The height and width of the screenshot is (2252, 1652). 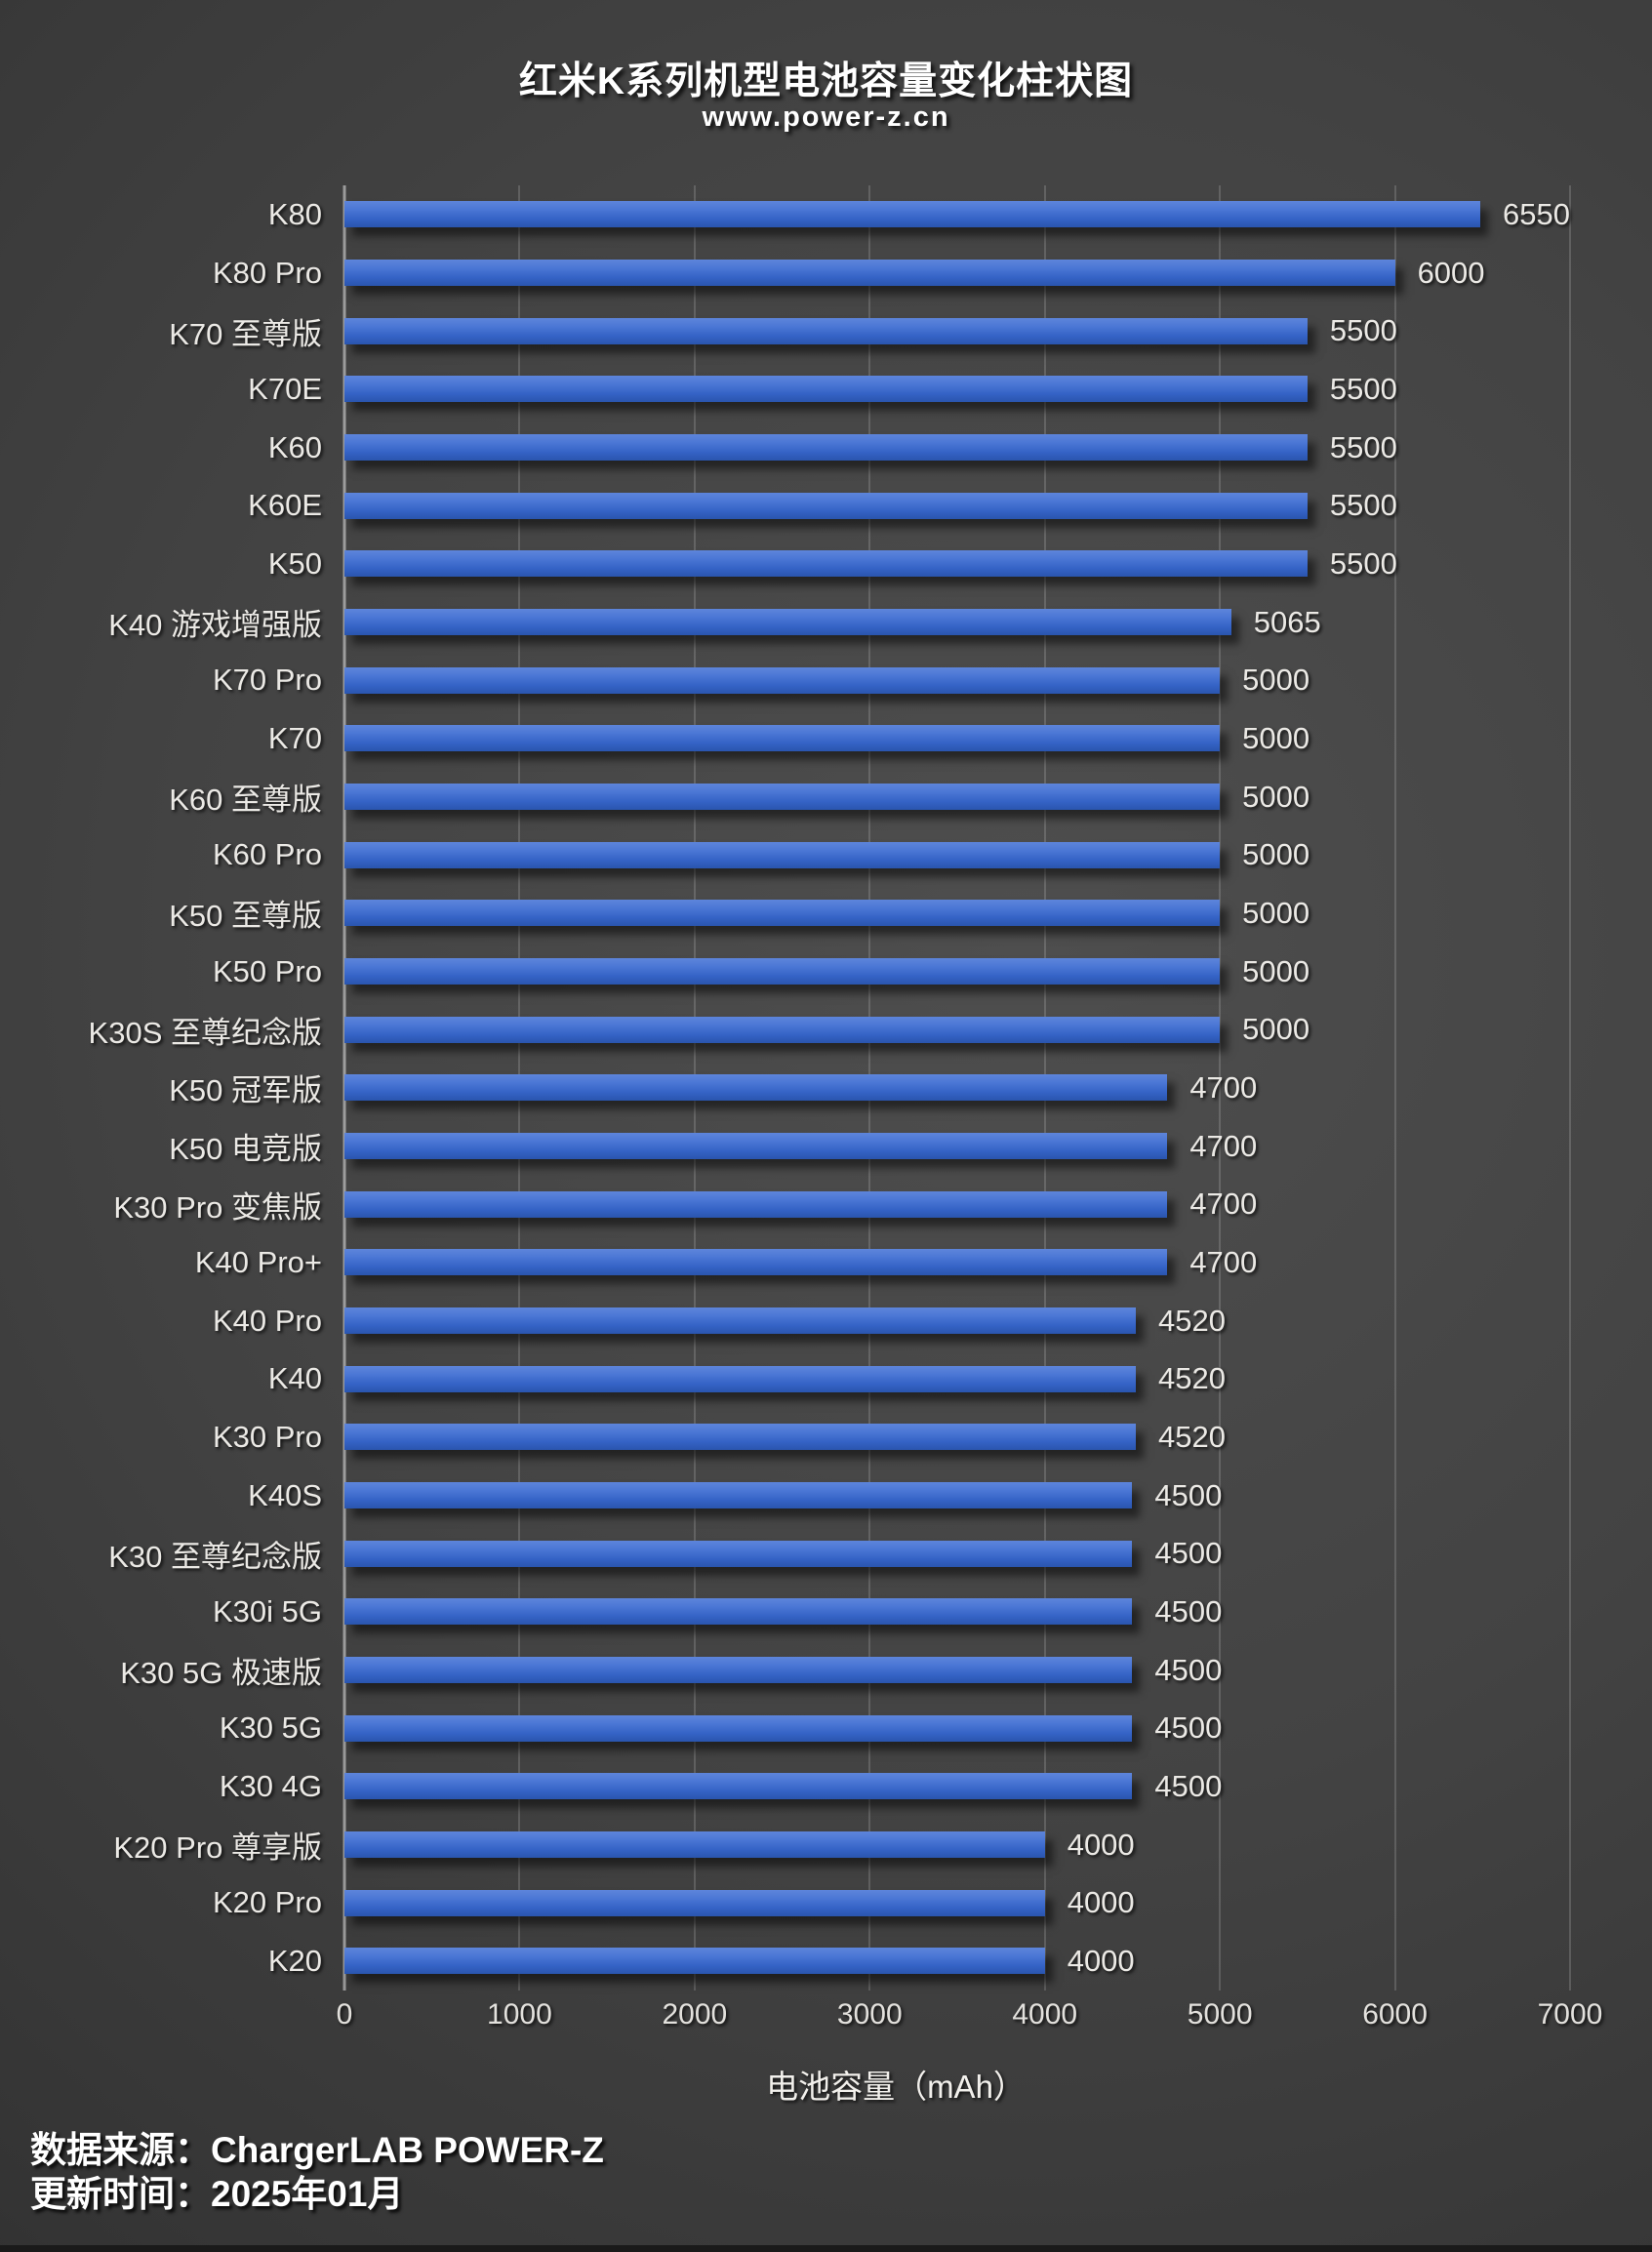 I want to click on category-label: K30S 至尊纪念版, so click(x=205, y=1032).